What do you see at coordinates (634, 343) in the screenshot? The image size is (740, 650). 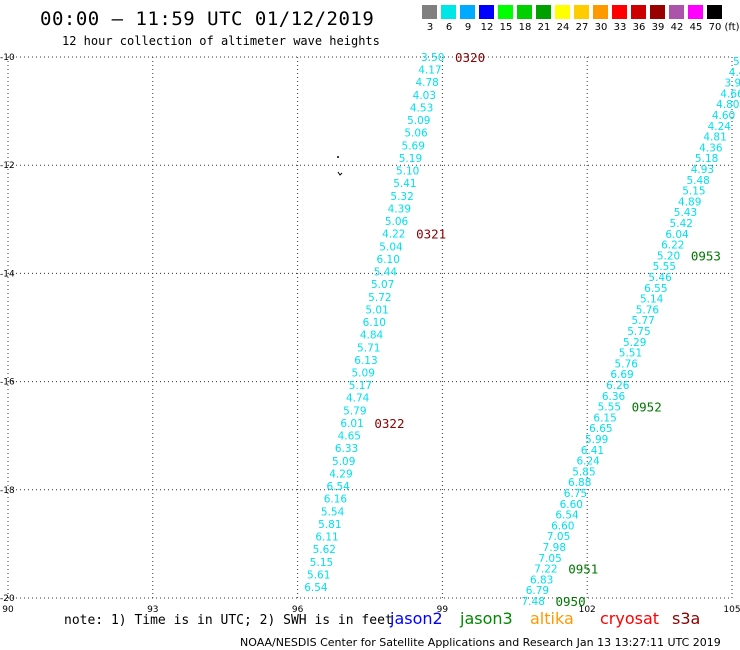 I see `wave-height-value: 5.29` at bounding box center [634, 343].